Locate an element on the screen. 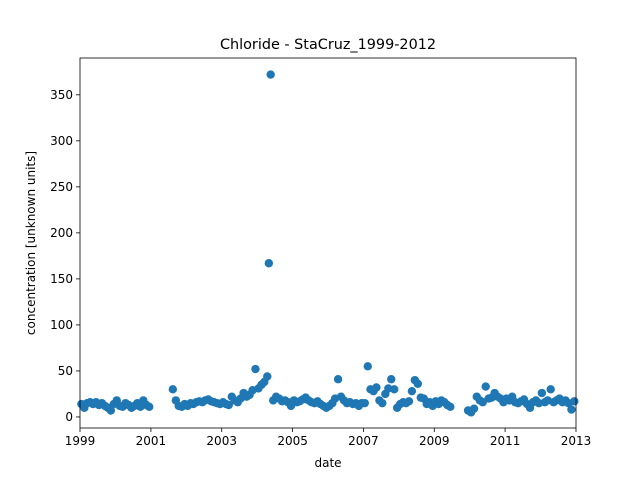 Image resolution: width=640 pixels, height=484 pixels. x-tick-label: 2001 is located at coordinates (151, 441).